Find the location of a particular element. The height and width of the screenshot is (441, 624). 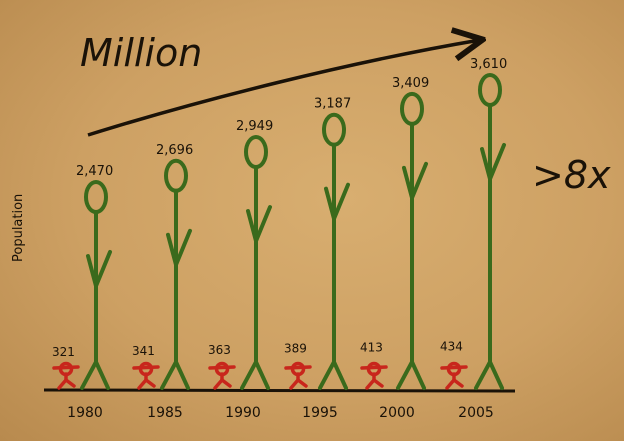

green-value-label: 2,949 is located at coordinates (254, 126).